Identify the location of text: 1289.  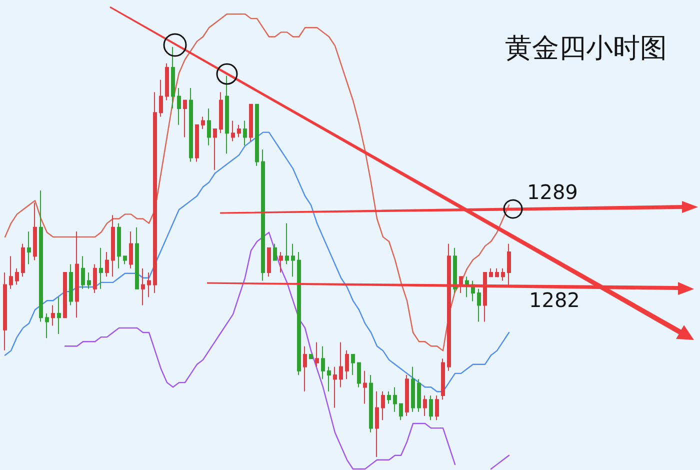
(552, 192).